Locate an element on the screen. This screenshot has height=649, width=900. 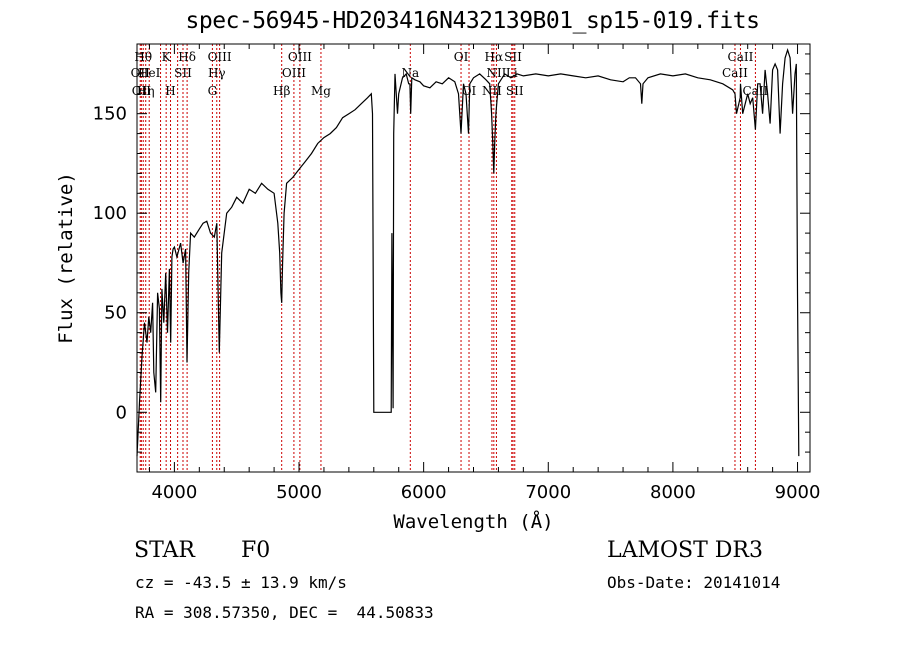
line-marker-label: Hα is located at coordinates (494, 57).